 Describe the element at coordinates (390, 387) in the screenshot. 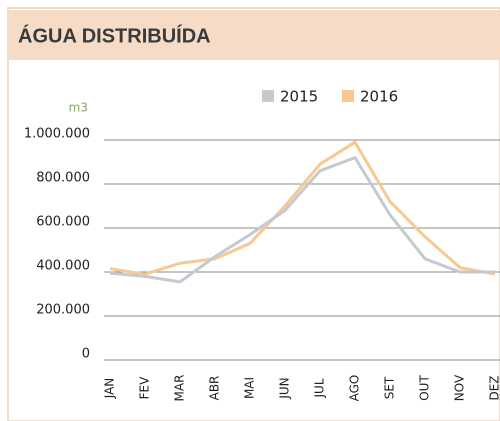

I see `x-tick-label: SET` at that location.